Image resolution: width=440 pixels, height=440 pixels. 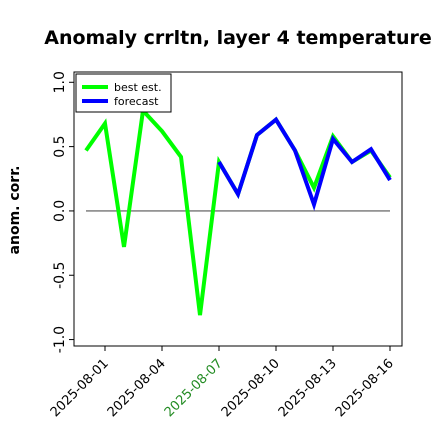 I want to click on y-tick-label: -0.5, so click(x=60, y=275).